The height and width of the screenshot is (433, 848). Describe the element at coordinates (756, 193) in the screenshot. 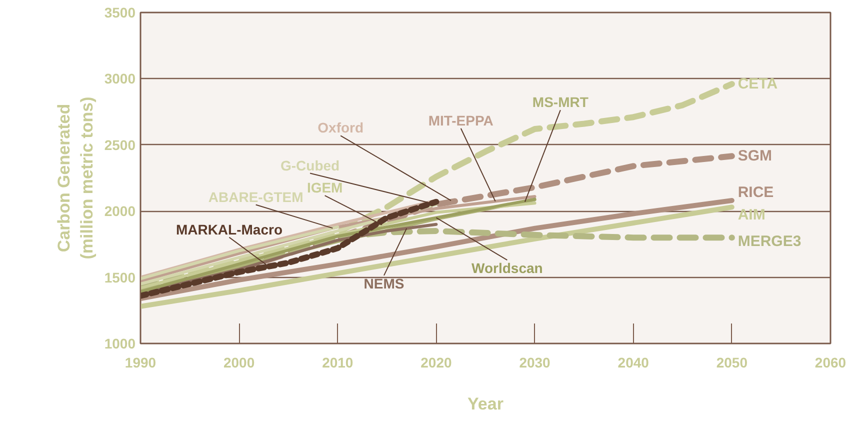

I see `series-label: RICE` at that location.